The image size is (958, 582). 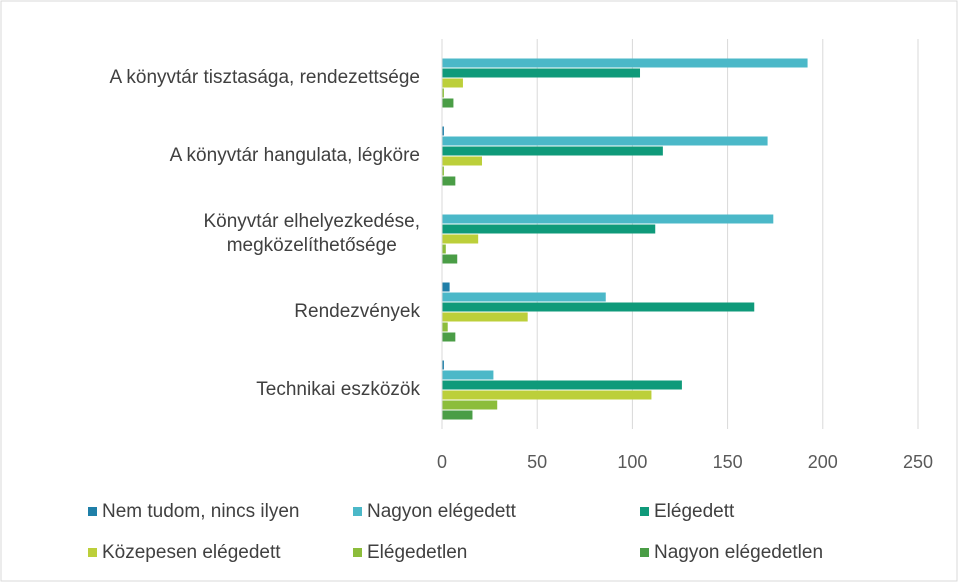 I want to click on x-tick-label: 100, so click(x=632, y=462).